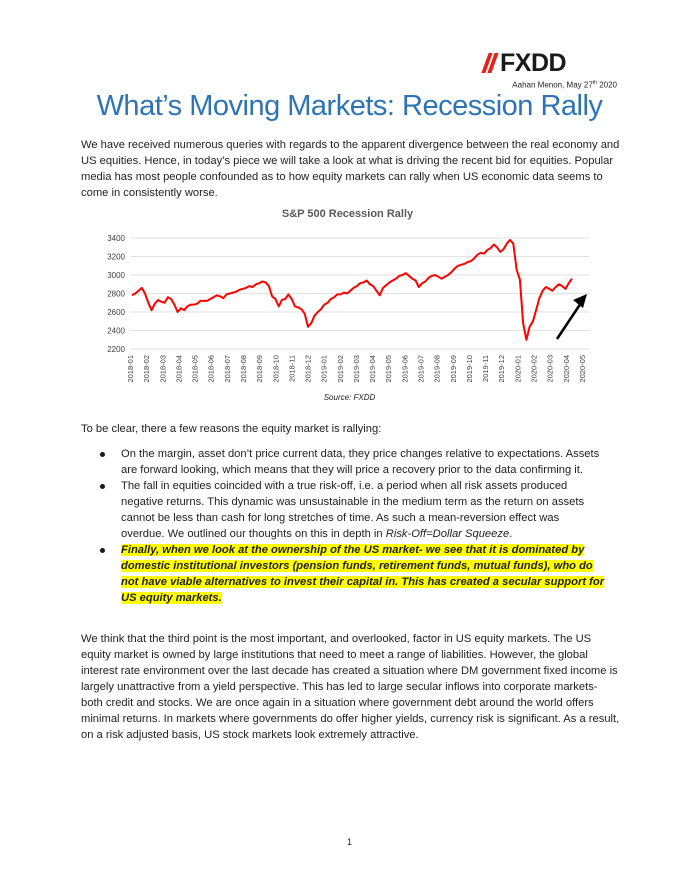  I want to click on y-tick-label: 2400, so click(116, 331).